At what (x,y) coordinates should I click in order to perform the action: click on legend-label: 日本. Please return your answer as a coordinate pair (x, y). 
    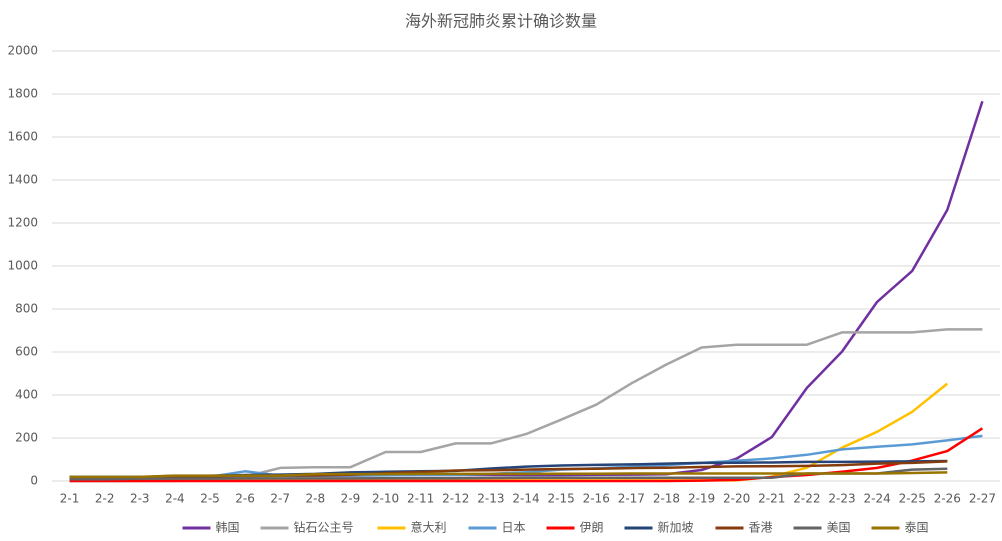
    Looking at the image, I should click on (514, 528).